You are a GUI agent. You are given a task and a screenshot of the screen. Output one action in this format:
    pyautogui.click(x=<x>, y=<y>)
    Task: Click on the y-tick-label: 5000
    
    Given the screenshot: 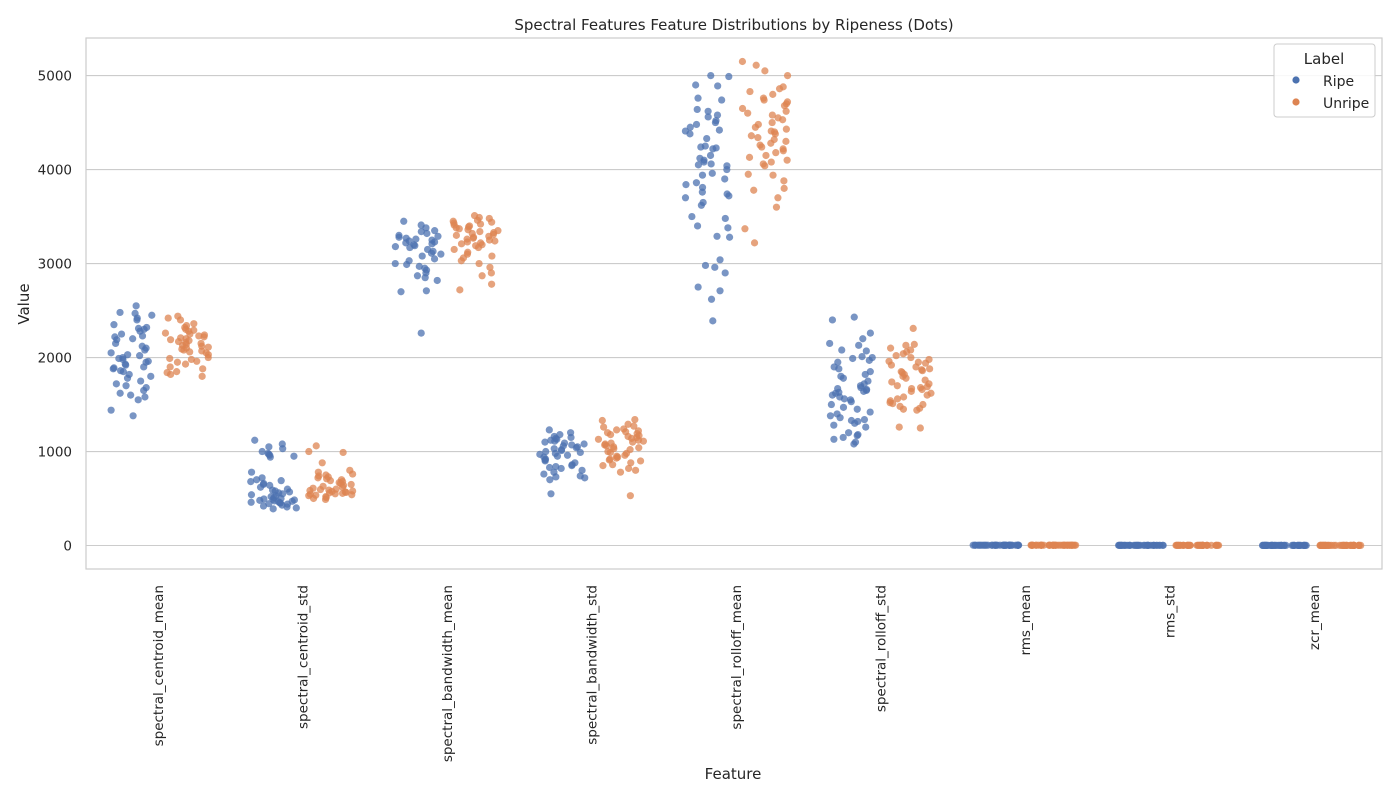 What is the action you would take?
    pyautogui.click(x=55, y=77)
    